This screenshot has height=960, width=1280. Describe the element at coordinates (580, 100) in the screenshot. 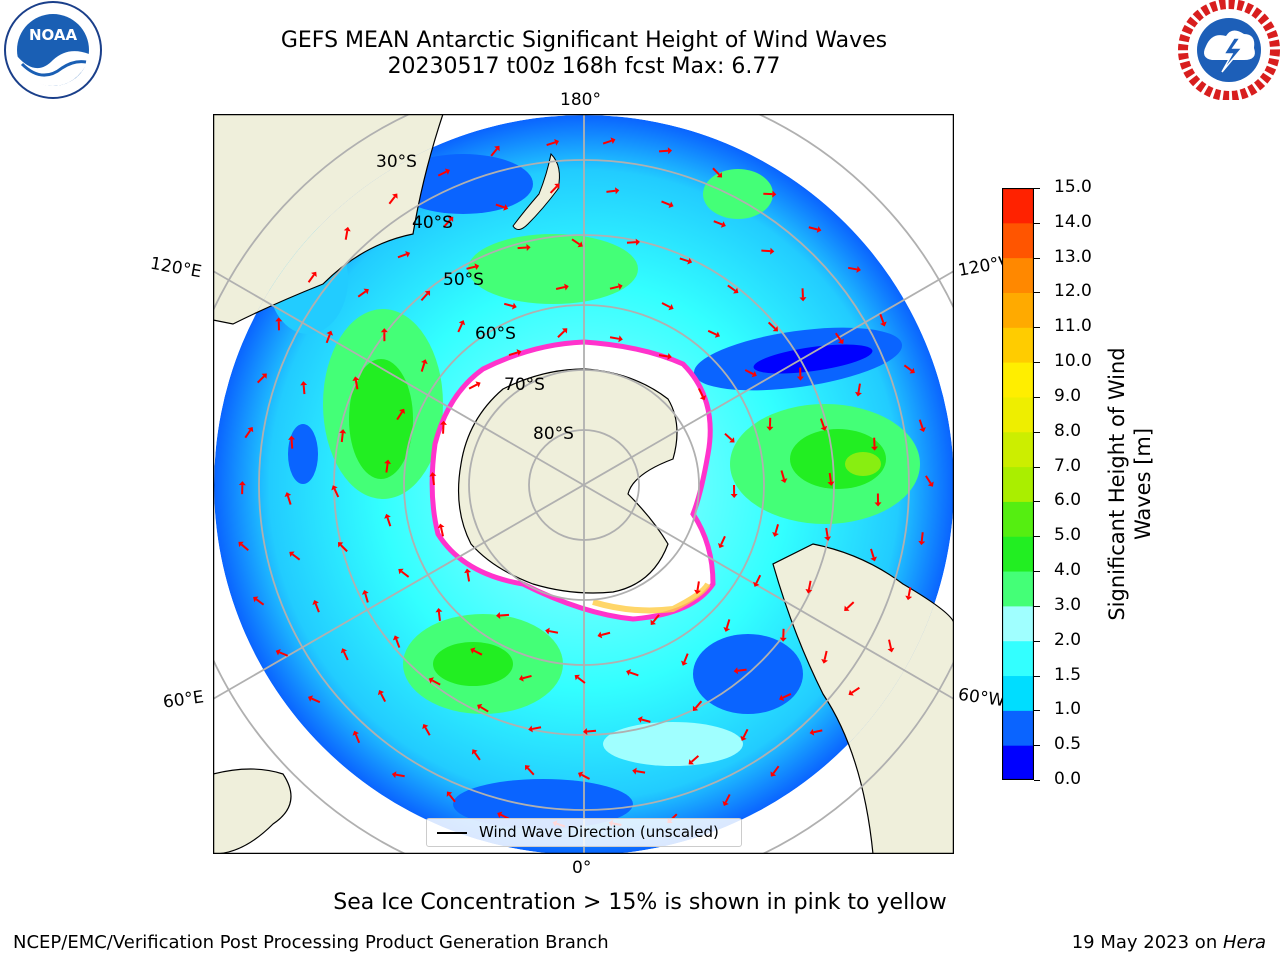

I see `lon-label-180: 180°` at that location.